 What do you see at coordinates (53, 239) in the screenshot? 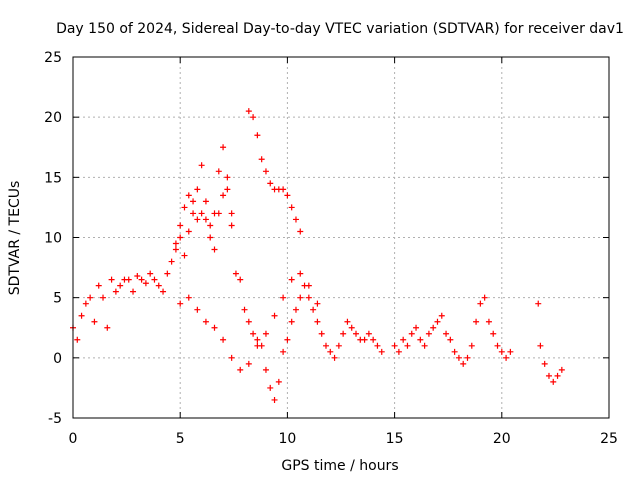
I see `y-tick-label: 10` at bounding box center [53, 239].